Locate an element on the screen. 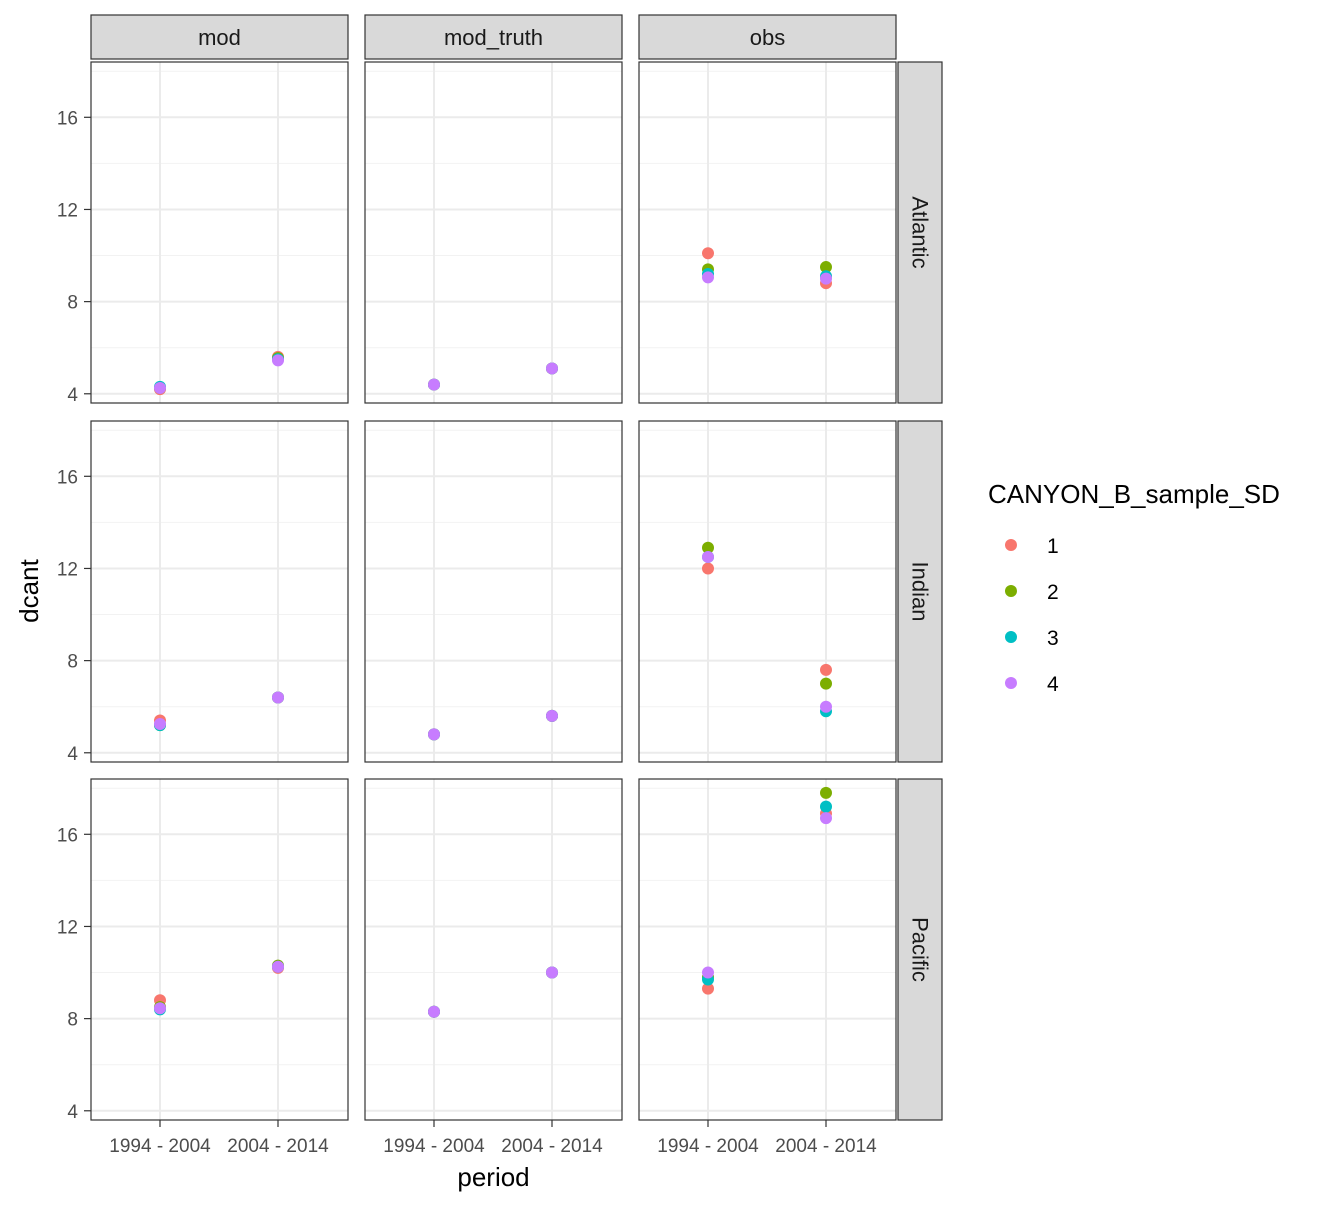 The width and height of the screenshot is (1344, 1209). legend-title: CANYON_B_sample_SD is located at coordinates (1134, 494).